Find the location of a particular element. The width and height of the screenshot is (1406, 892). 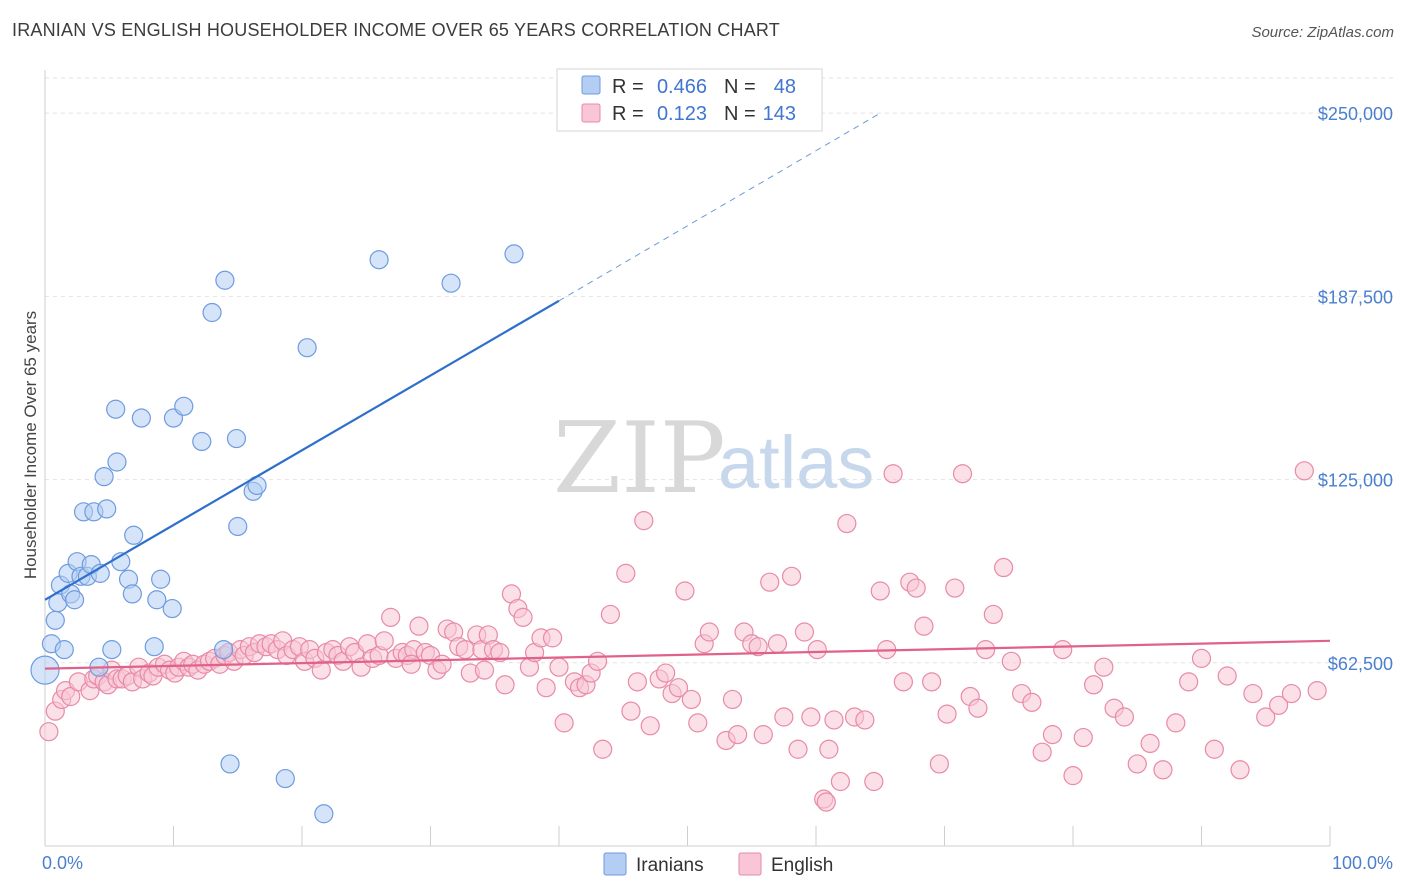

series-legend-swatch-iranians is located at coordinates (615, 864).